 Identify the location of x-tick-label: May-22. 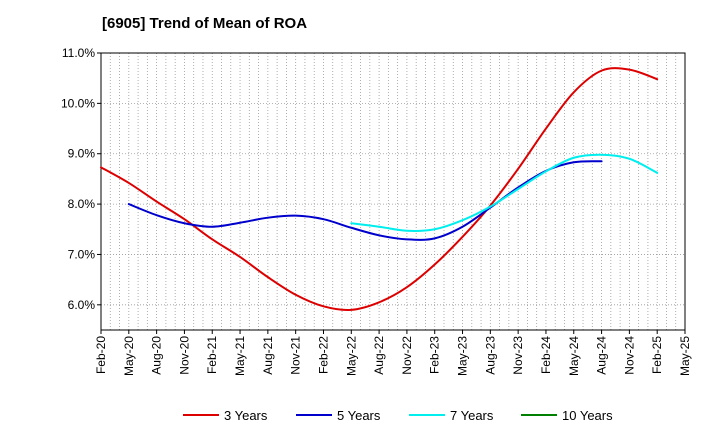
(351, 356).